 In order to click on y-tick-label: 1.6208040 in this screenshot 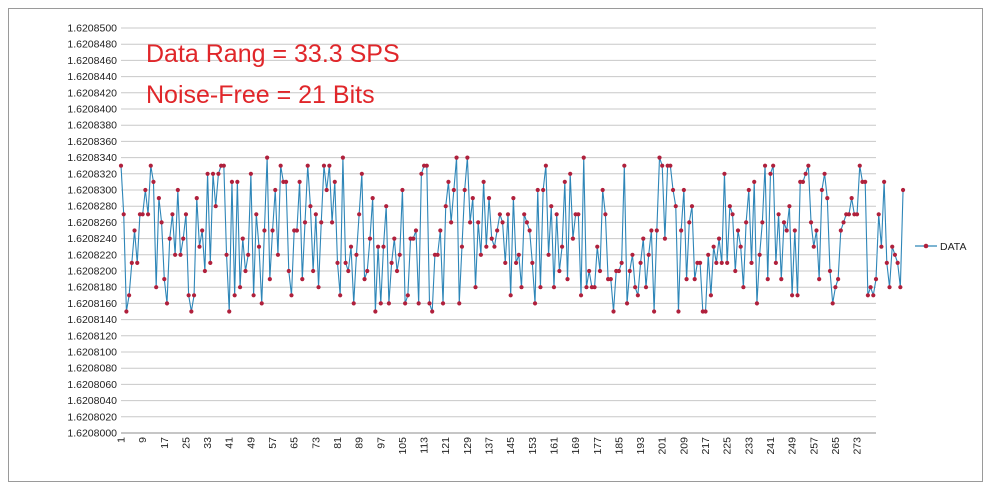, I will do `click(92, 401)`.